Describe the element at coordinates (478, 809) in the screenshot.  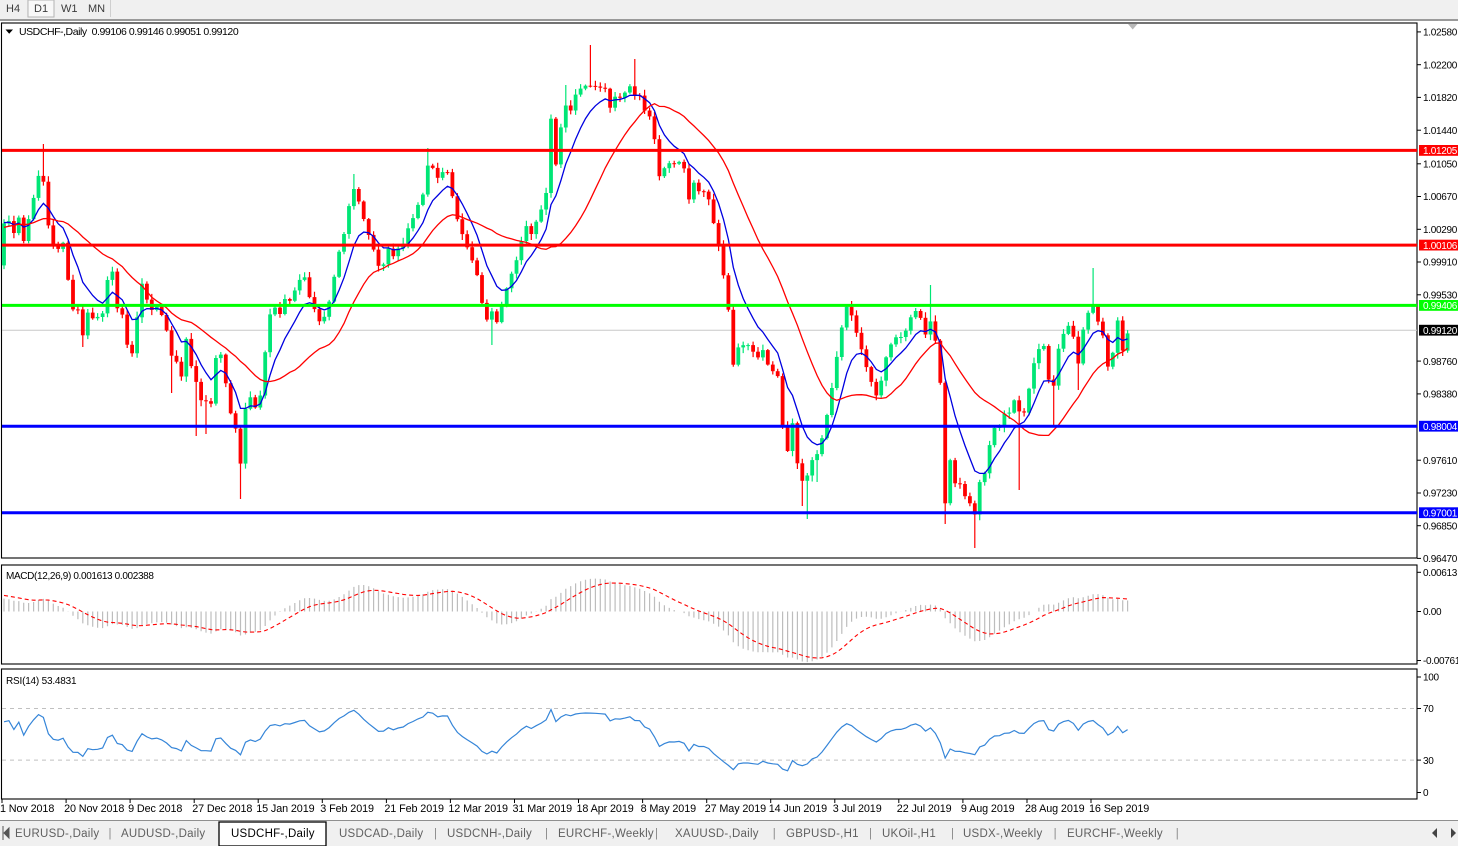
I see `svg-text: 12 Mar 2019` at that location.